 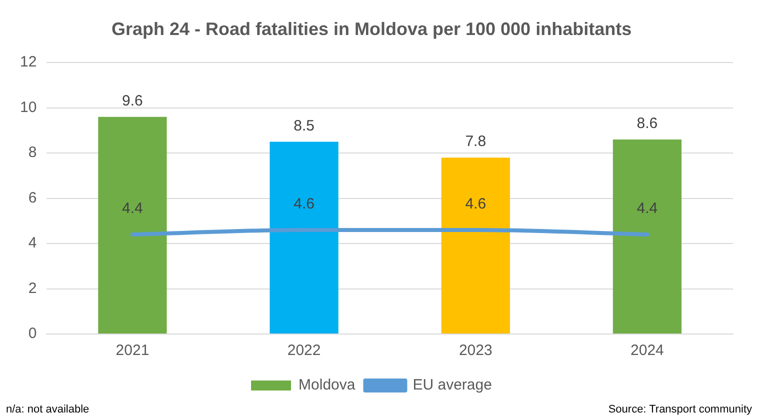 What do you see at coordinates (32, 333) in the screenshot?
I see `y-tick-label: 0` at bounding box center [32, 333].